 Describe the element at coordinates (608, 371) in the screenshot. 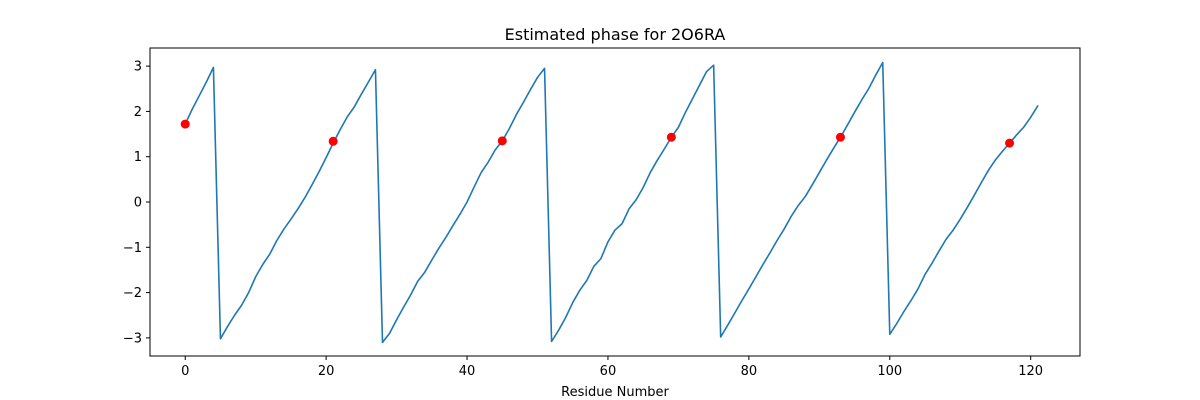

I see `x-tick-label: 60` at that location.